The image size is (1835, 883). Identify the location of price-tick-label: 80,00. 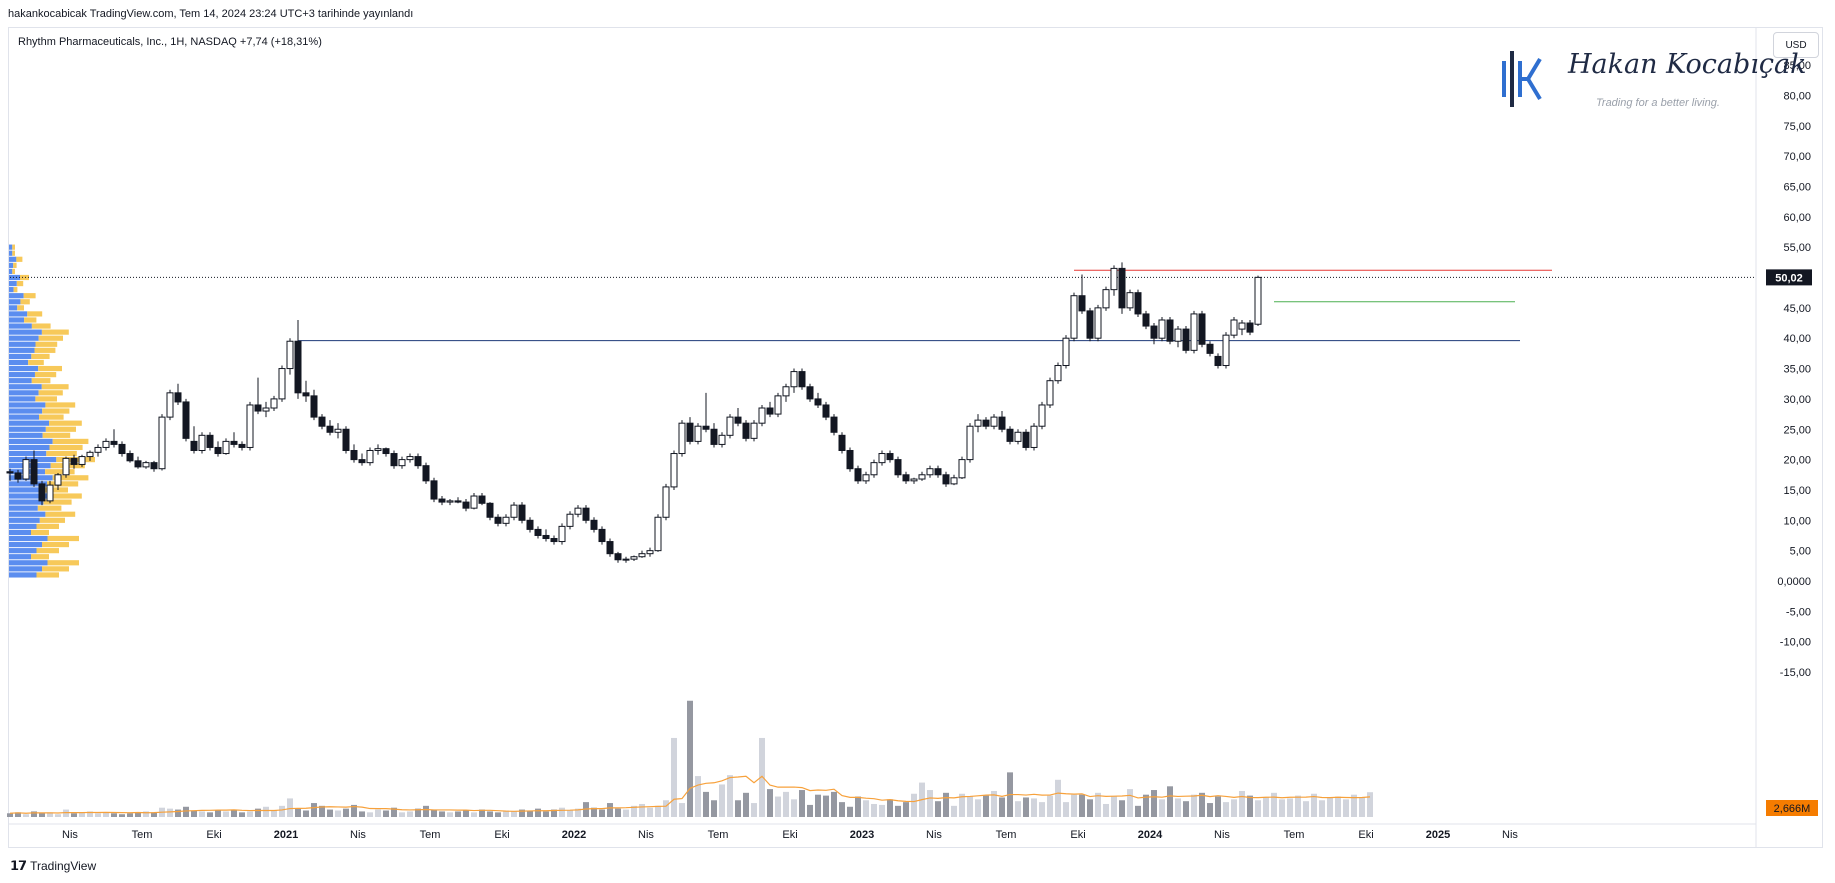
(1797, 96).